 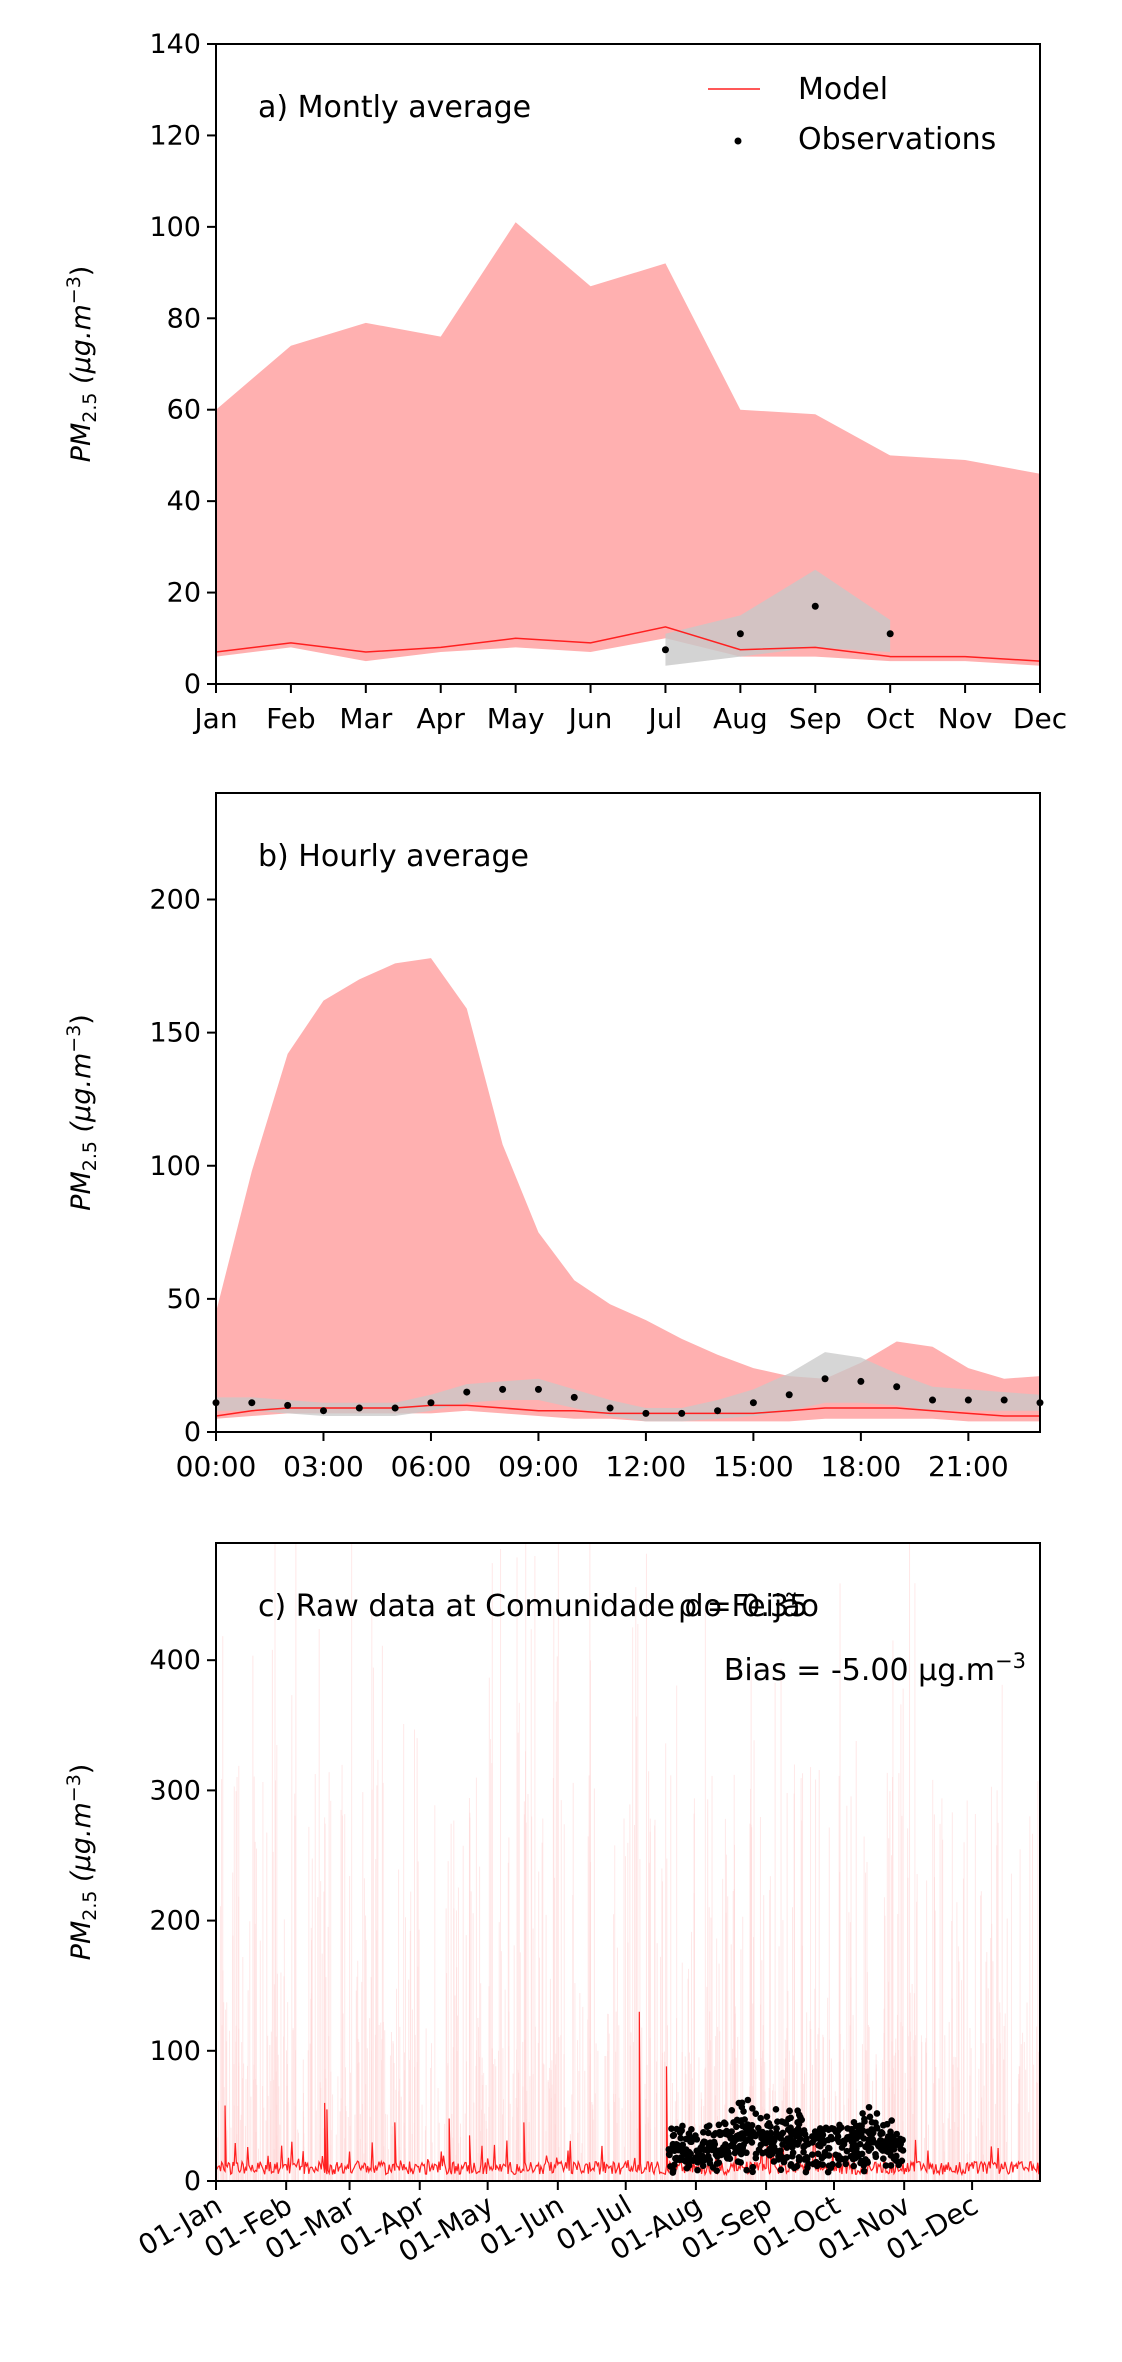 I want to click on x-tick-label: 18:00, so click(x=861, y=1466).